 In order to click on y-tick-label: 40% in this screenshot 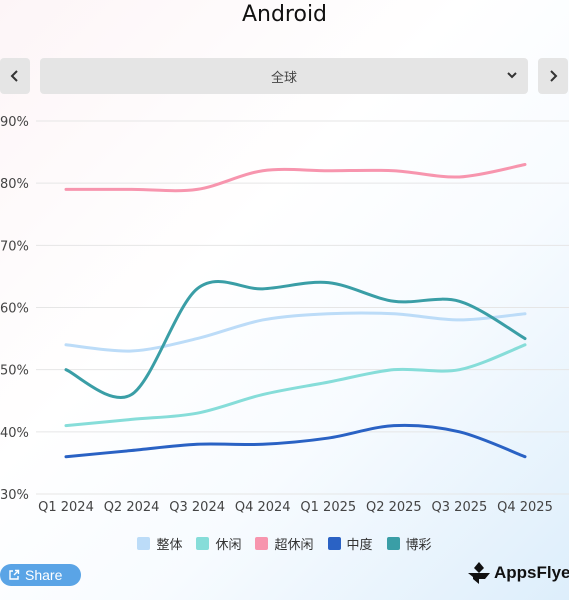, I will do `click(14, 433)`.